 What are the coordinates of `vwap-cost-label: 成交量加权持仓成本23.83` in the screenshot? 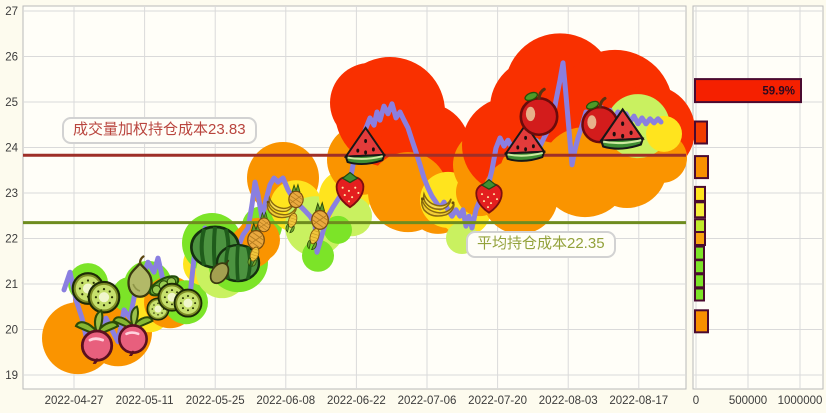 It's located at (159, 130).